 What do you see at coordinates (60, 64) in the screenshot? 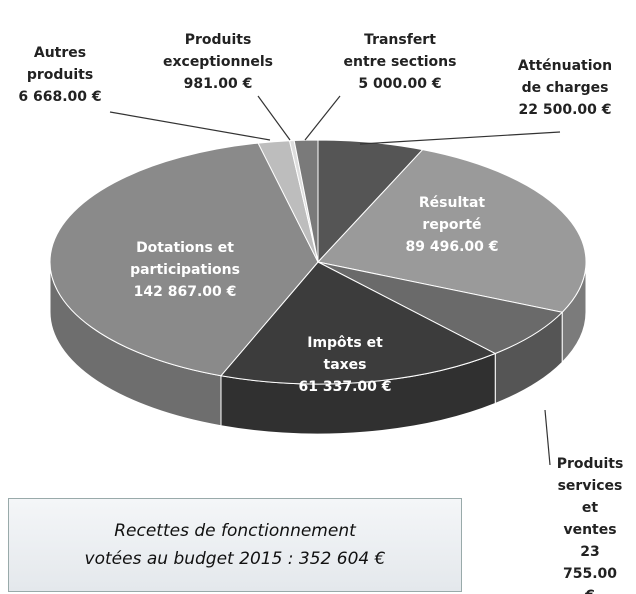
I see `category-name: Autres produits` at bounding box center [60, 64].